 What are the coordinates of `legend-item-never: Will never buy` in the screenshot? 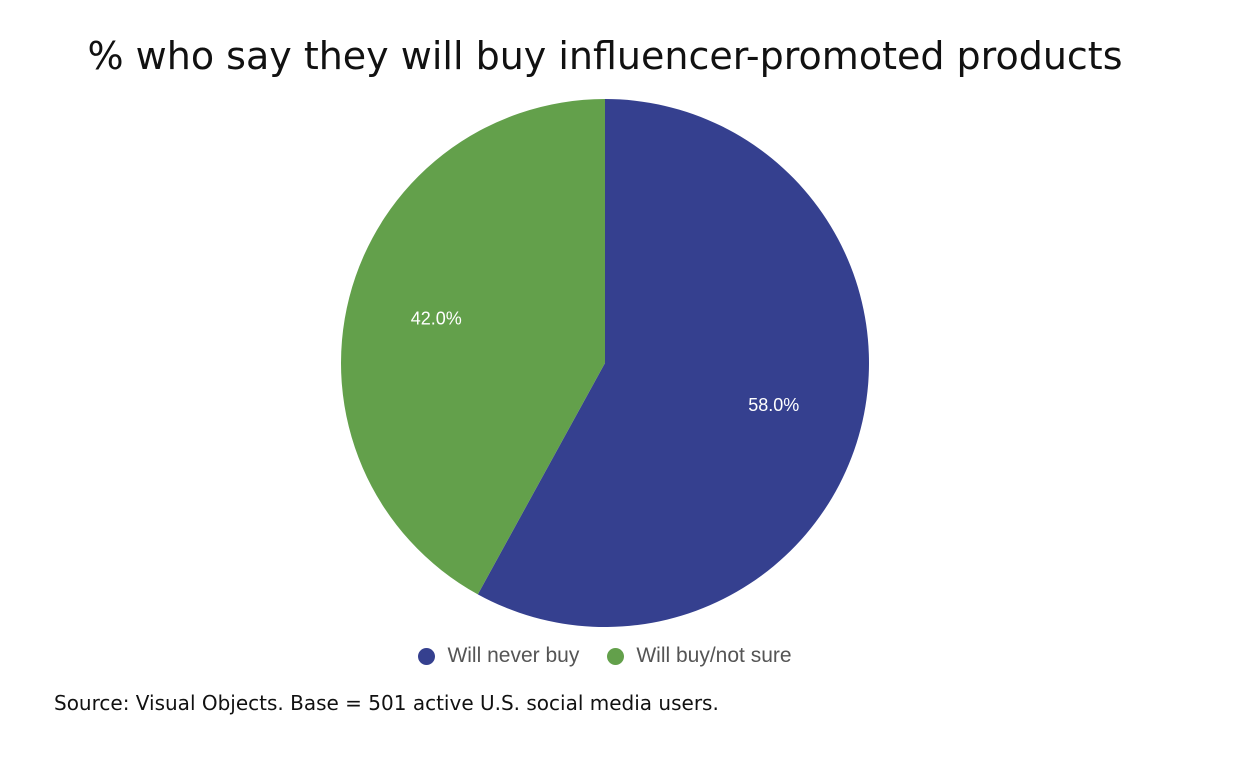 It's located at (498, 656).